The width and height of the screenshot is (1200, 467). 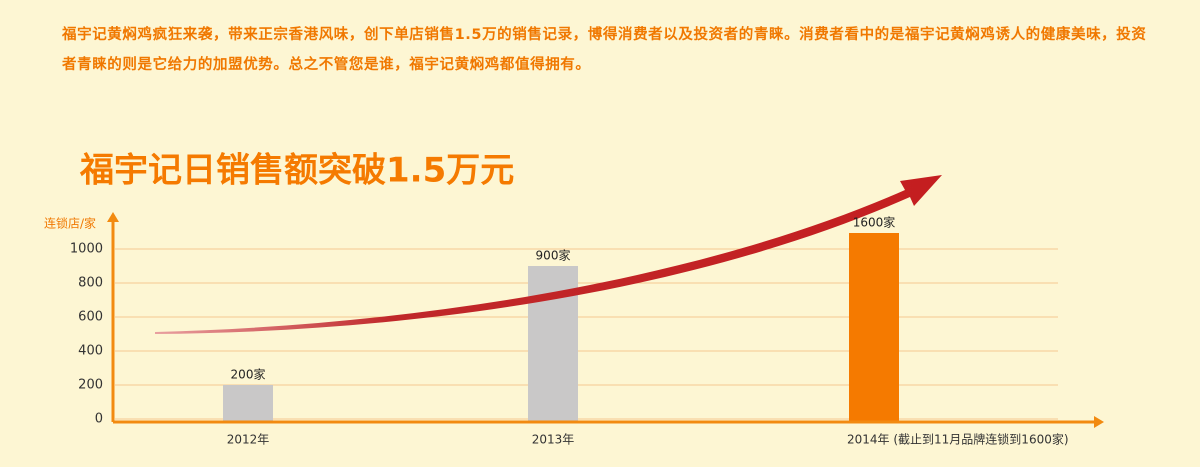 I want to click on y-tick-label: 600, so click(x=90, y=317).